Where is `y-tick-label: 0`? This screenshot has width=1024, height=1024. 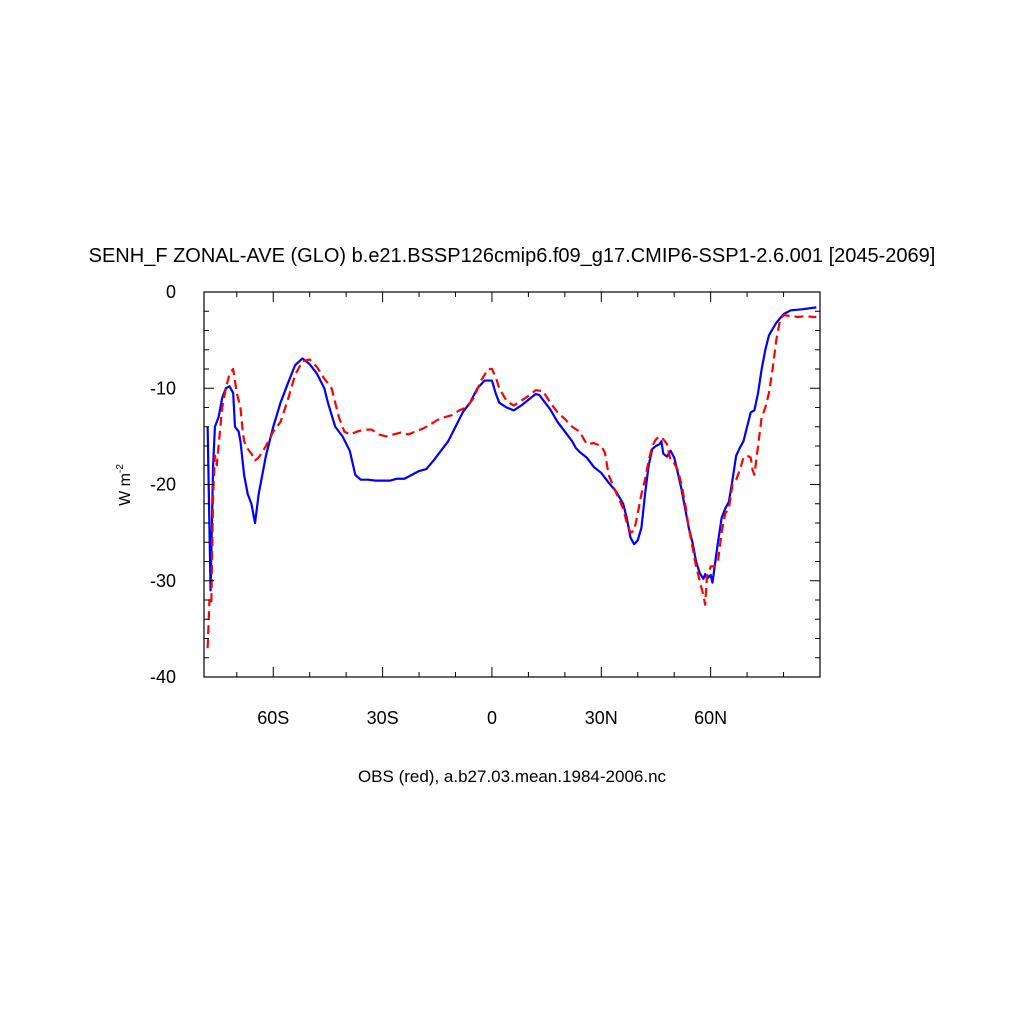 y-tick-label: 0 is located at coordinates (171, 292).